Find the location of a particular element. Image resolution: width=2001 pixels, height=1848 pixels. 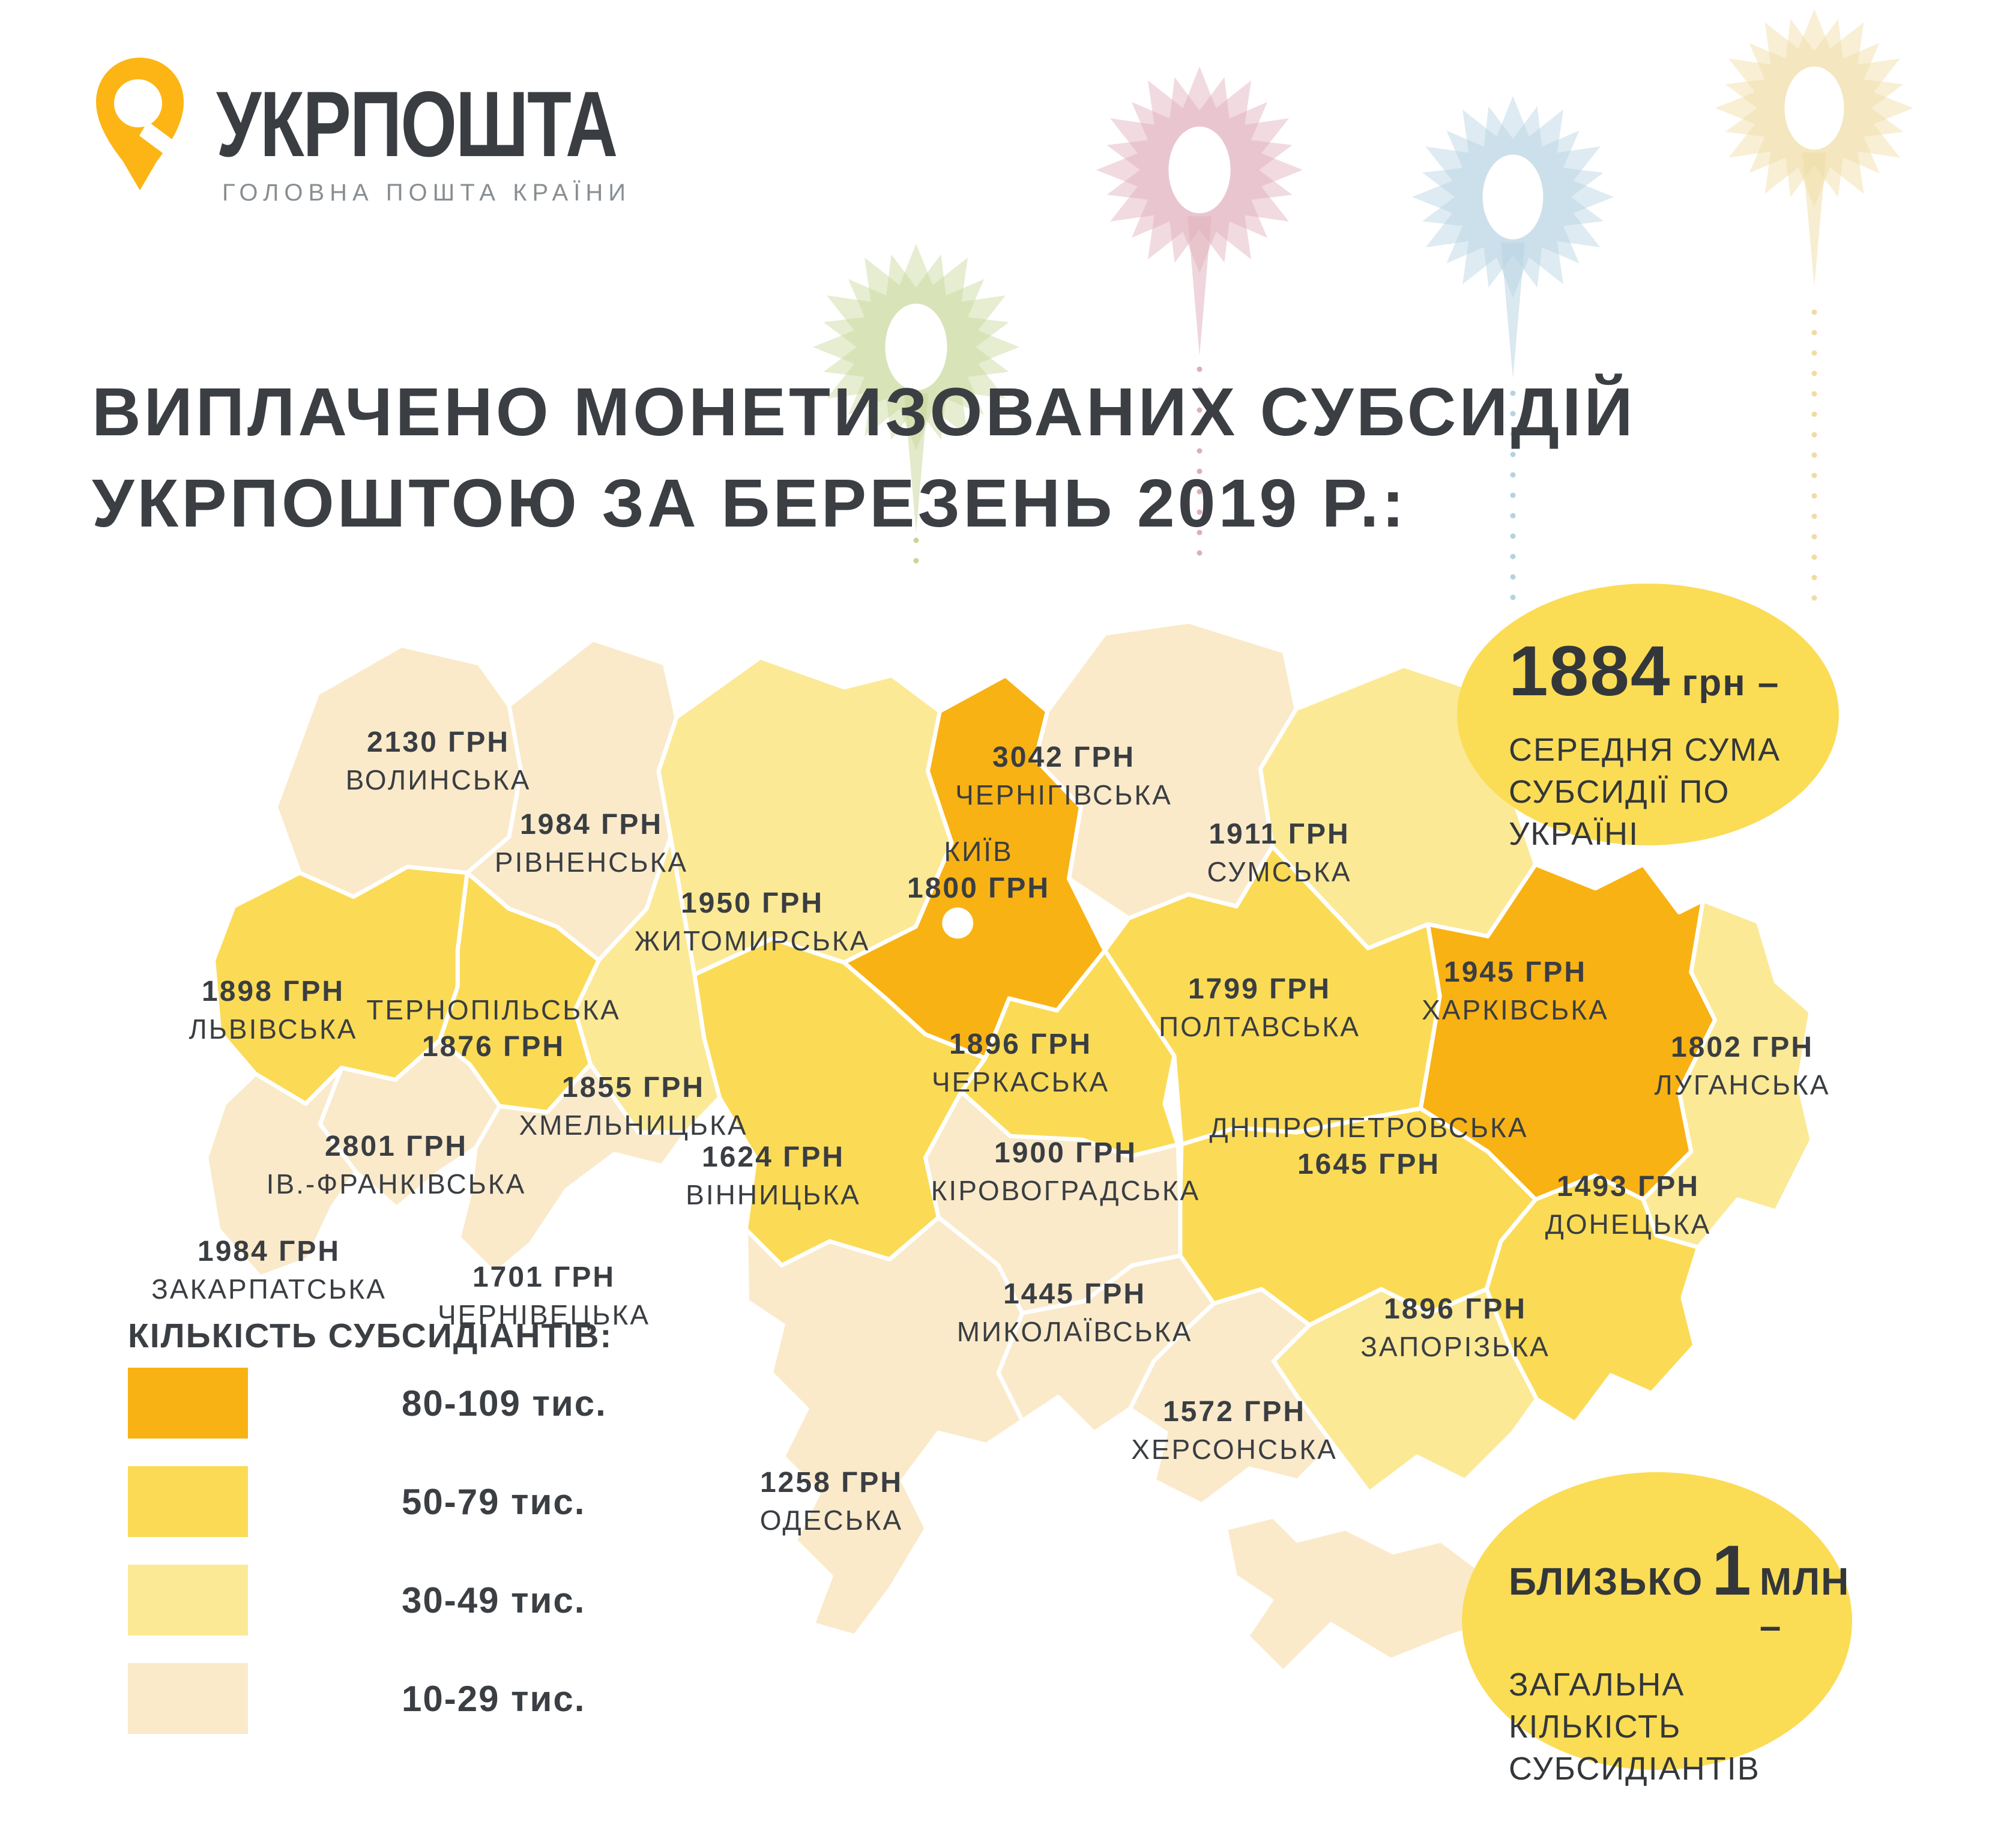

region-ivano_frankivsk is located at coordinates (410, 1124).